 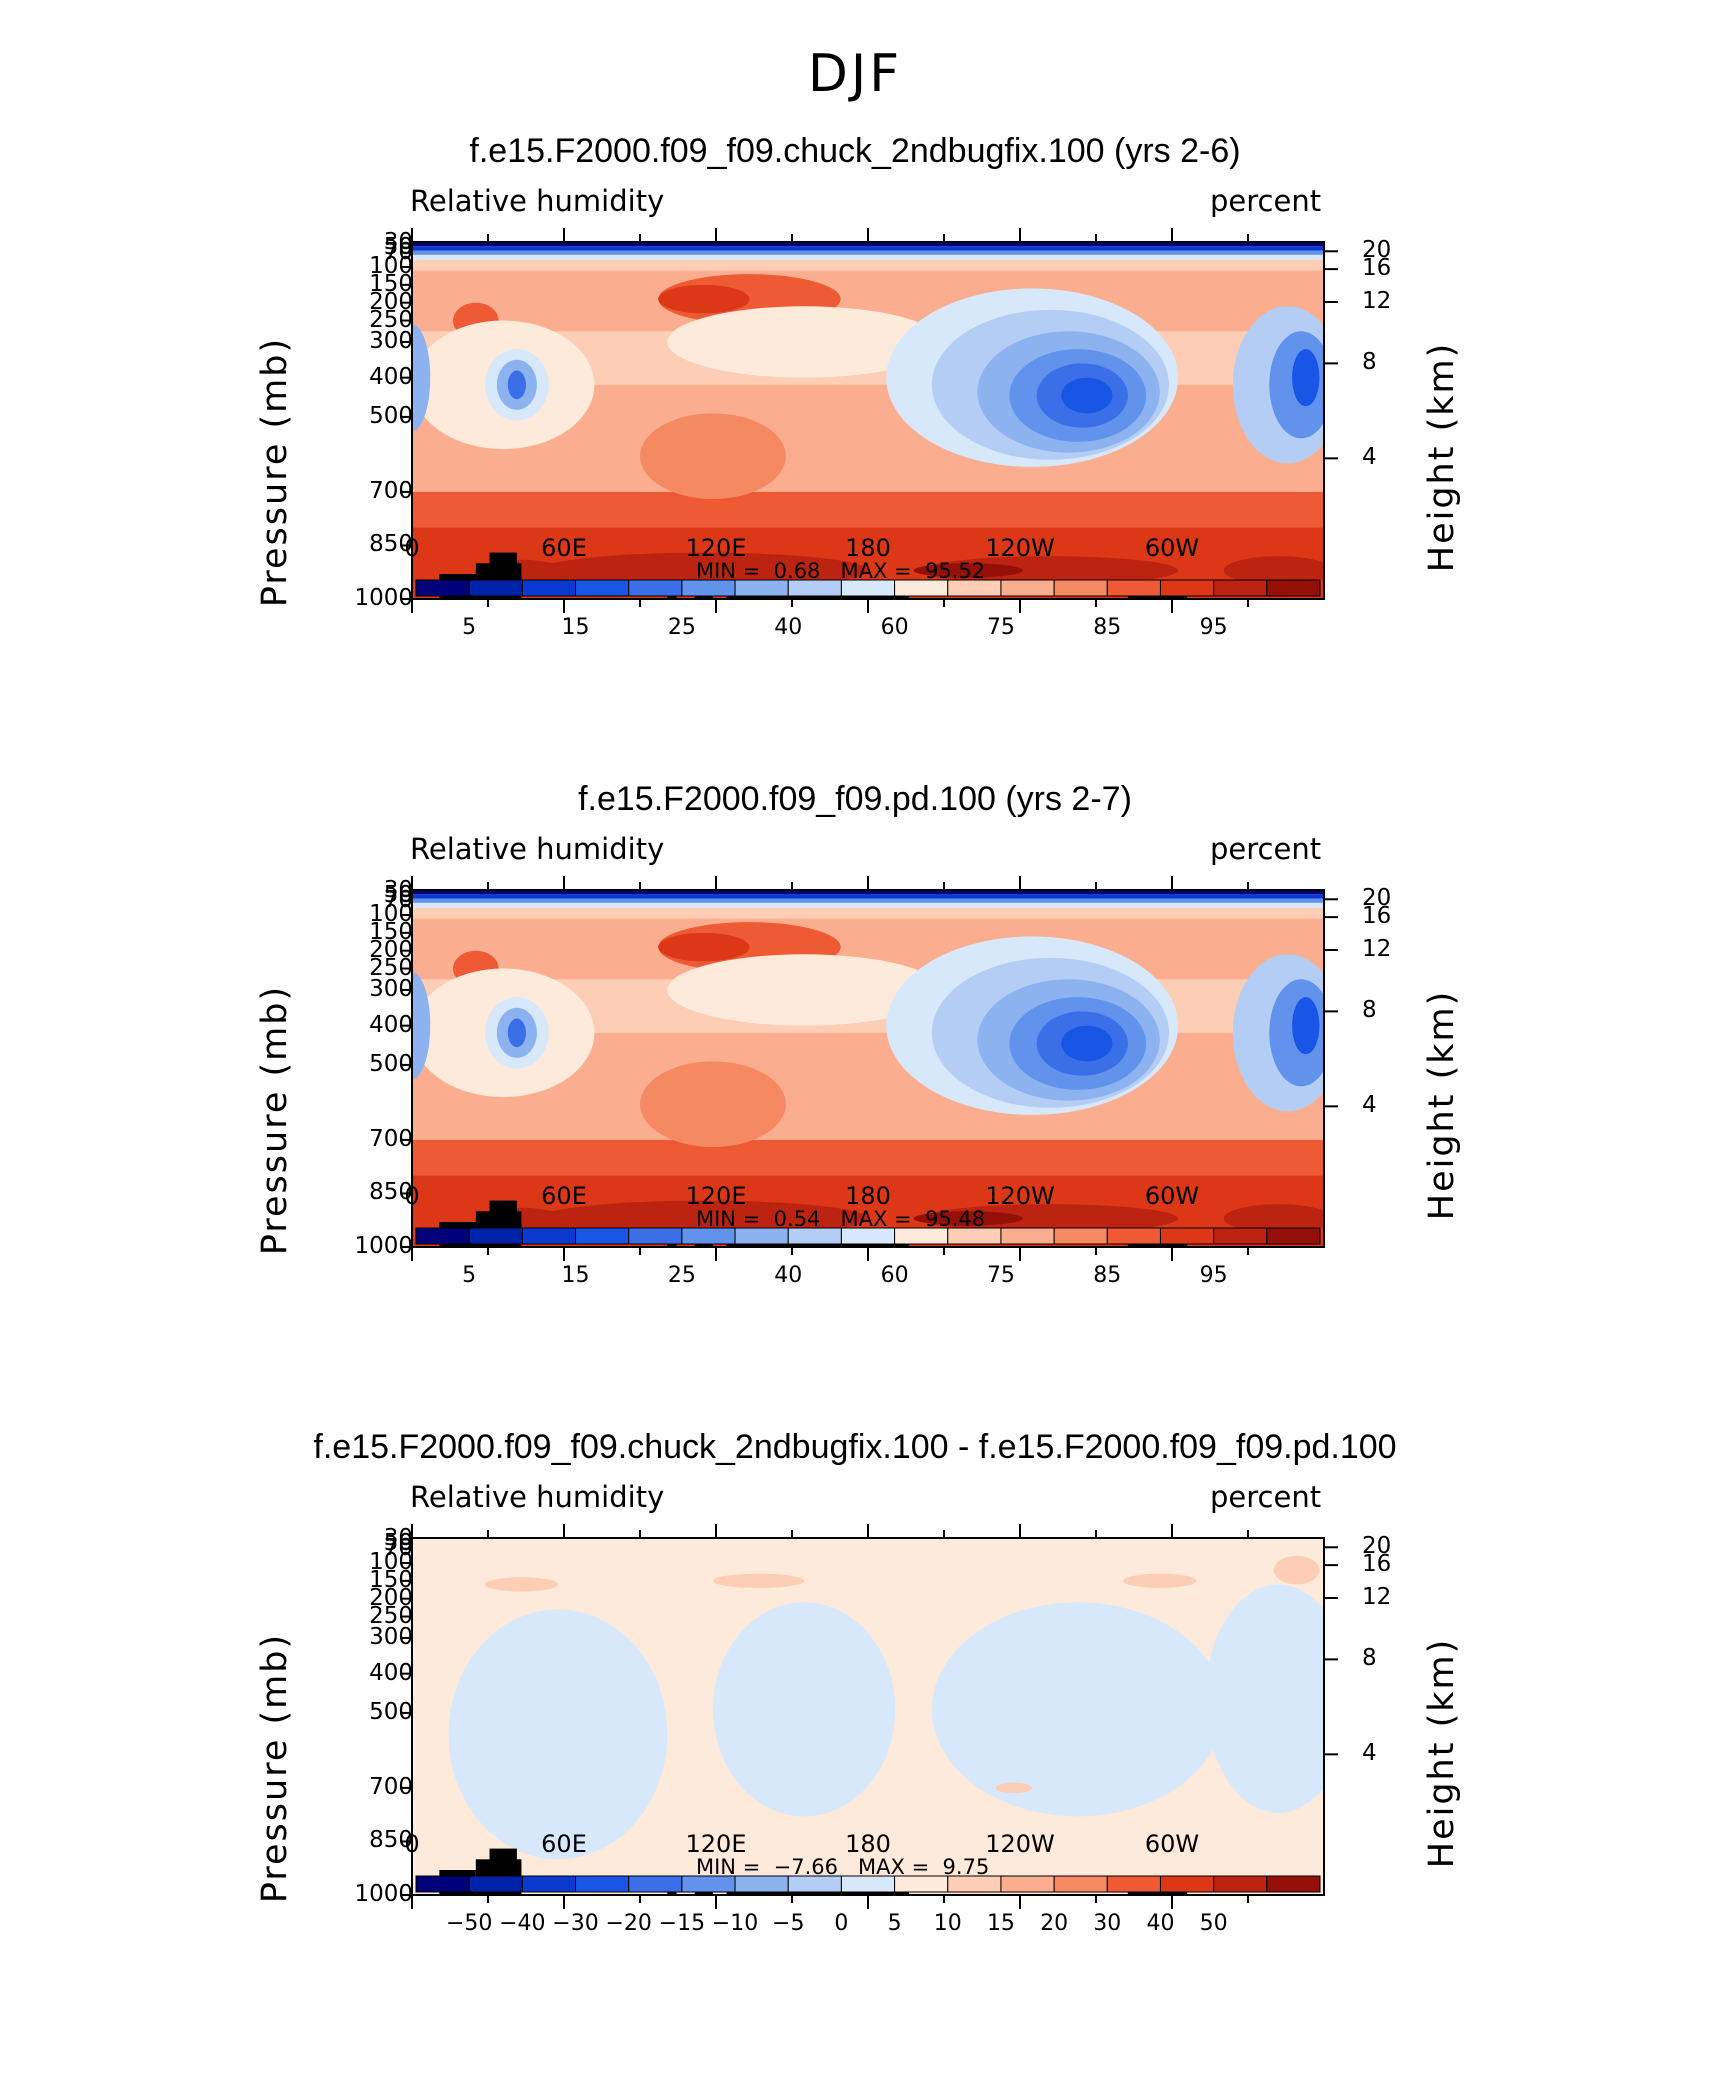 What do you see at coordinates (391, 1615) in the screenshot?
I see `y-tick-label: 250` at bounding box center [391, 1615].